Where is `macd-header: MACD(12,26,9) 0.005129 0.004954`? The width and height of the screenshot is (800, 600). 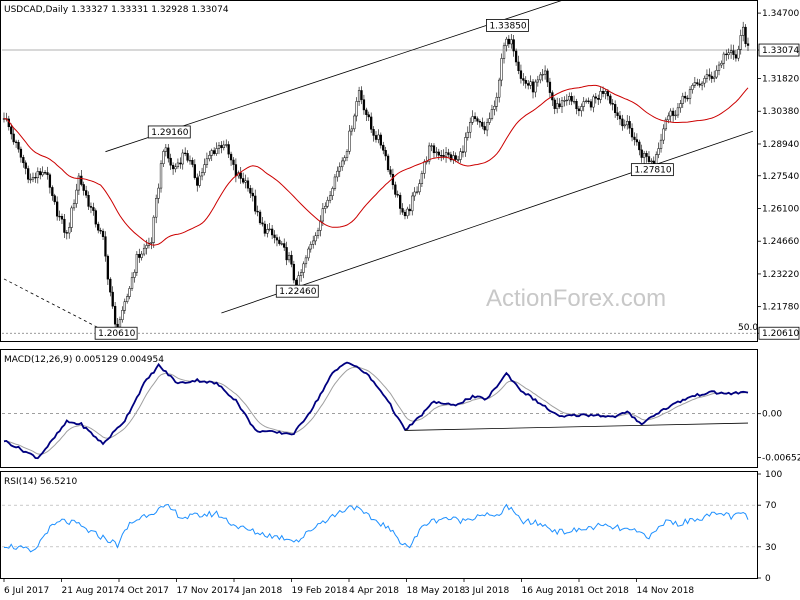 macd-header: MACD(12,26,9) 0.005129 0.004954 is located at coordinates (84, 360).